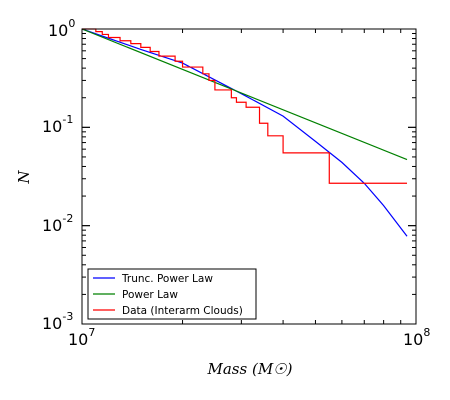  Describe the element at coordinates (81, 337) in the screenshot. I see `x-tick-label-10e7: 10⁷` at that location.